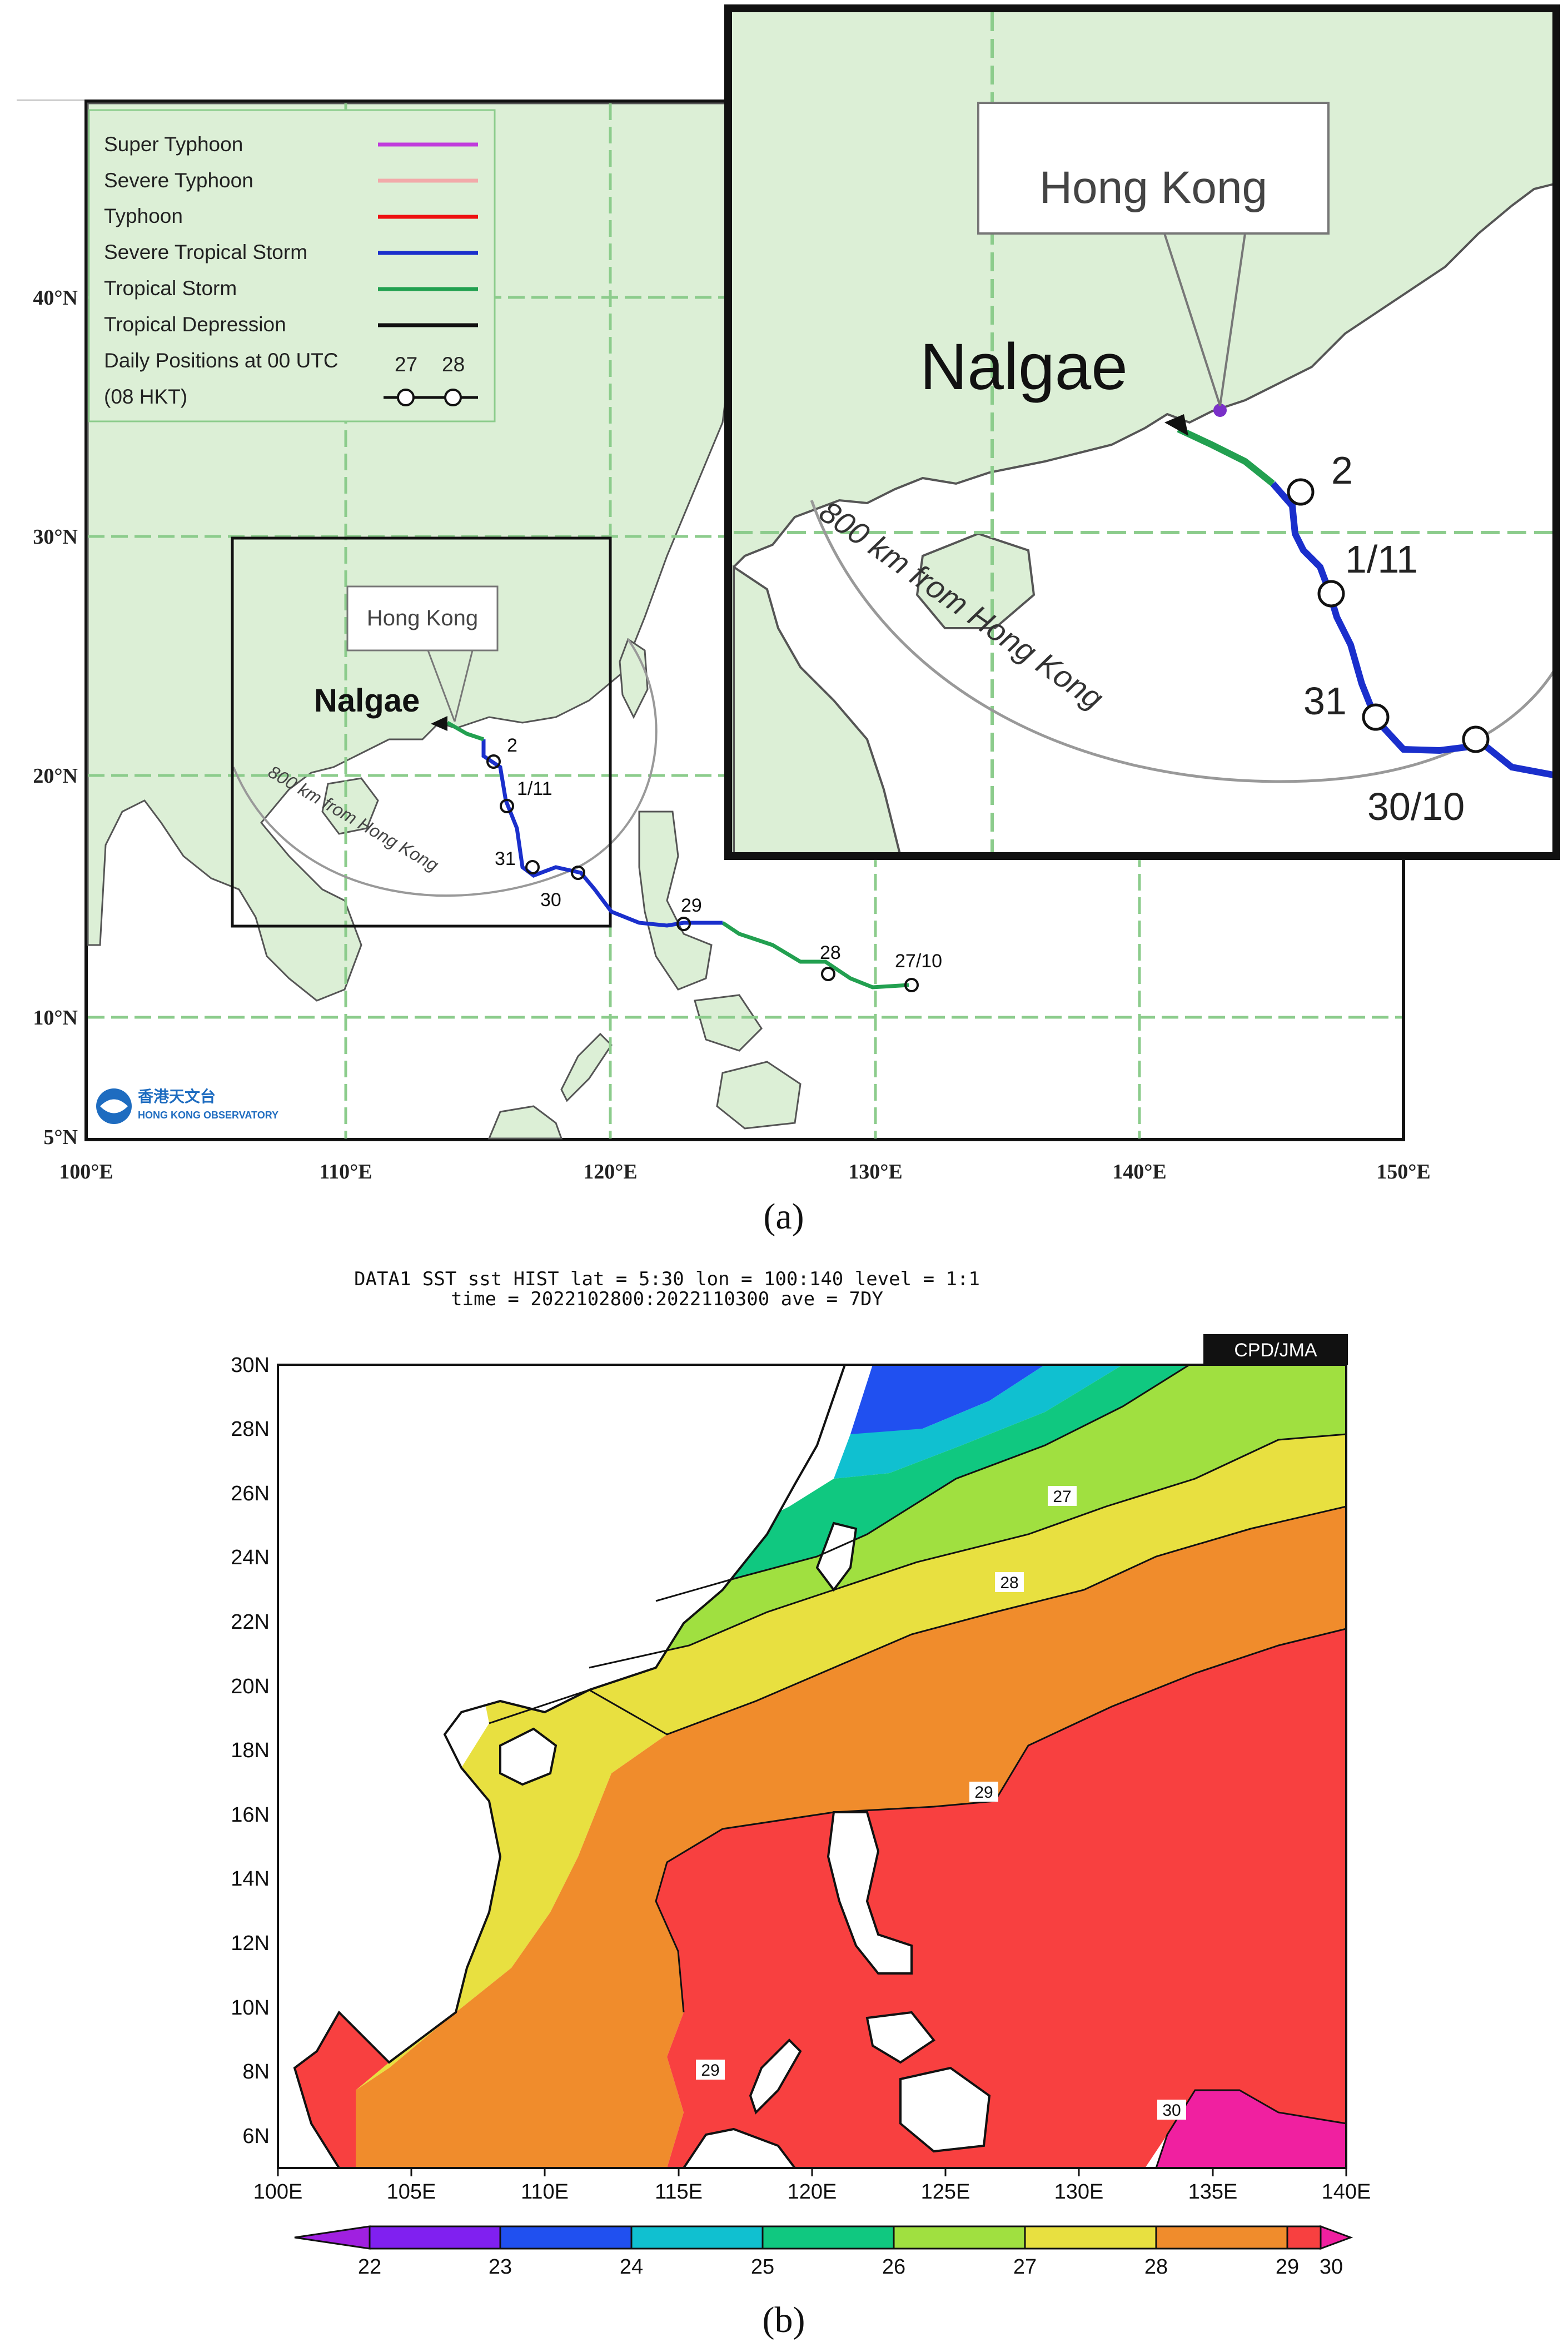  What do you see at coordinates (173, 144) in the screenshot?
I see `legend-label: Super Typhoon` at bounding box center [173, 144].